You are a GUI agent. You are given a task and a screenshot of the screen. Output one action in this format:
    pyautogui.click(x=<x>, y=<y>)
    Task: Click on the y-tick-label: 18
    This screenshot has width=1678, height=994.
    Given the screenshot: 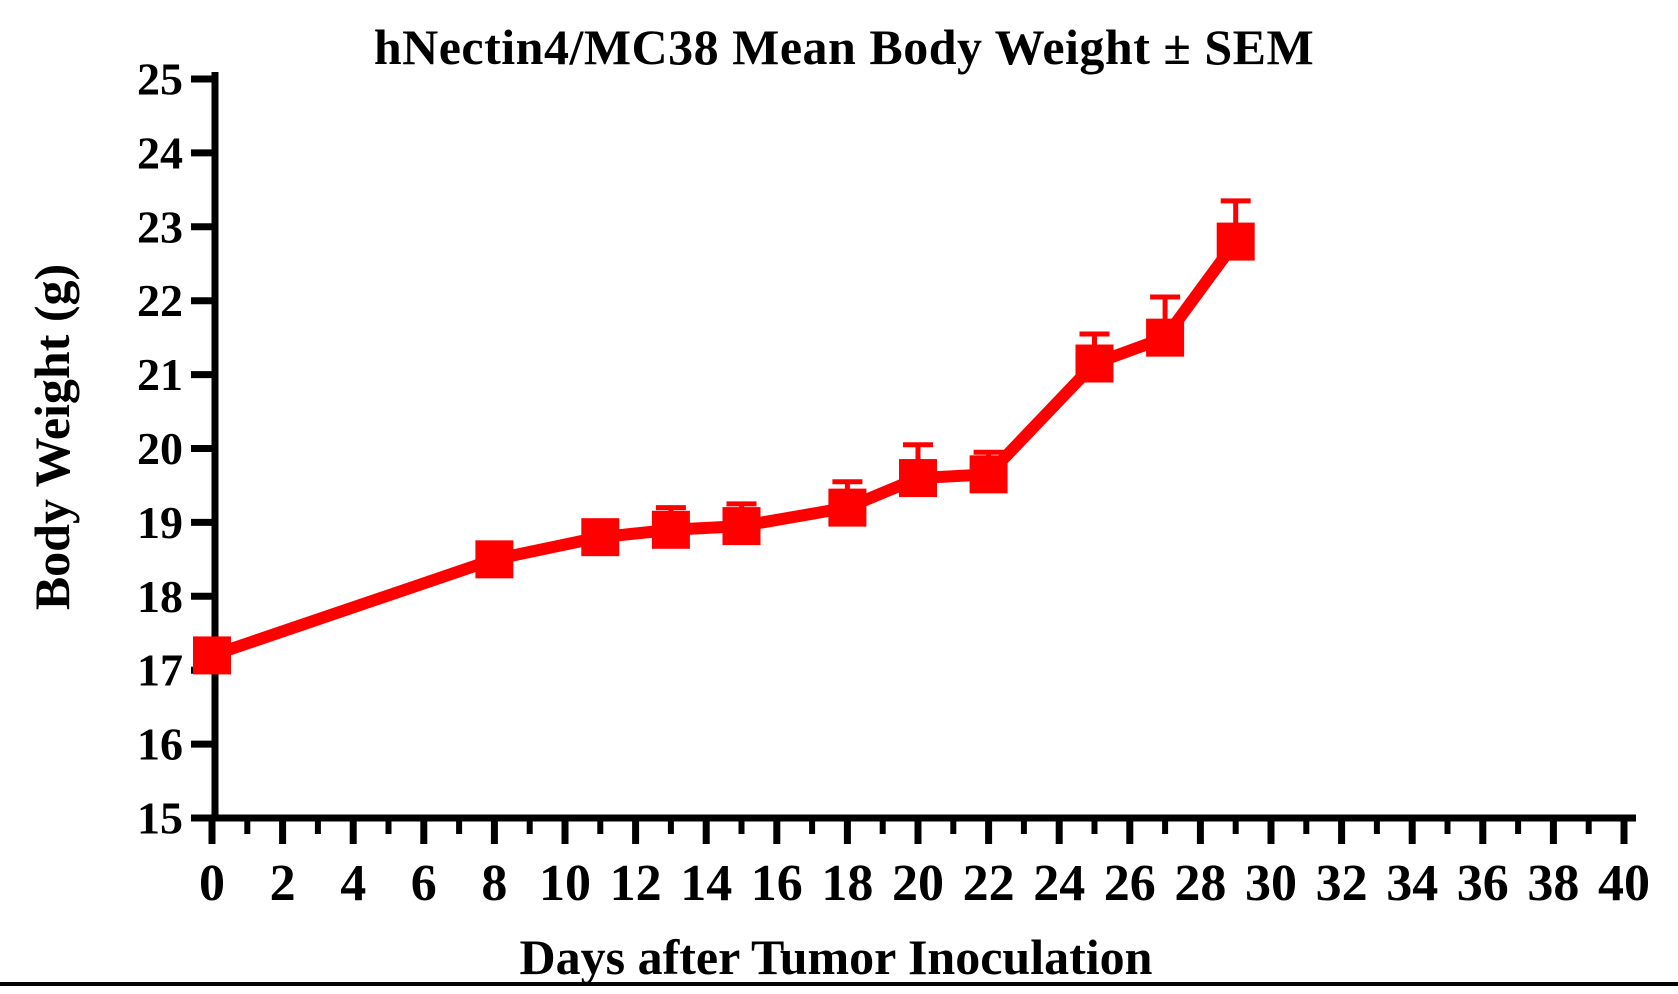 What is the action you would take?
    pyautogui.click(x=160, y=596)
    